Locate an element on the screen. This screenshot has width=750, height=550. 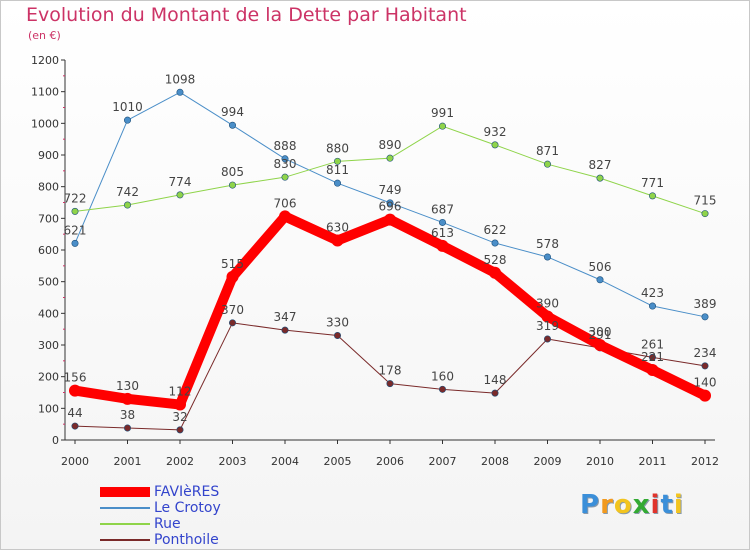
data-label: 234 is located at coordinates (705, 353).